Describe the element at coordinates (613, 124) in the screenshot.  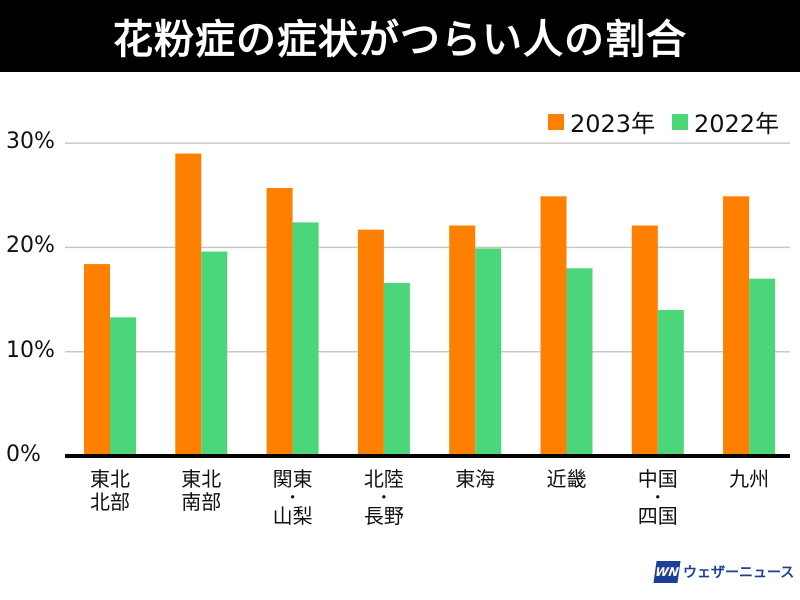
I see `legend-label: 2023年` at that location.